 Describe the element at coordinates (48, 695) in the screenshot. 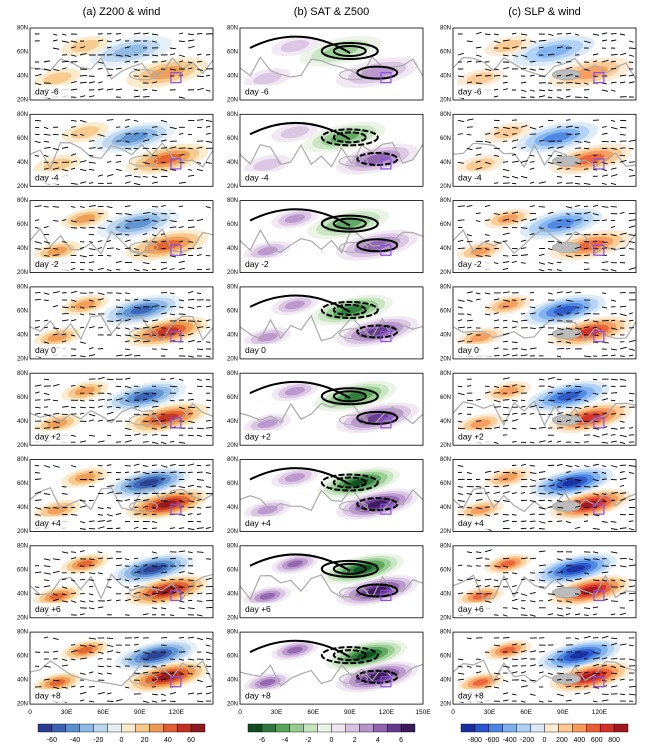

I see `day-label: day +8` at that location.